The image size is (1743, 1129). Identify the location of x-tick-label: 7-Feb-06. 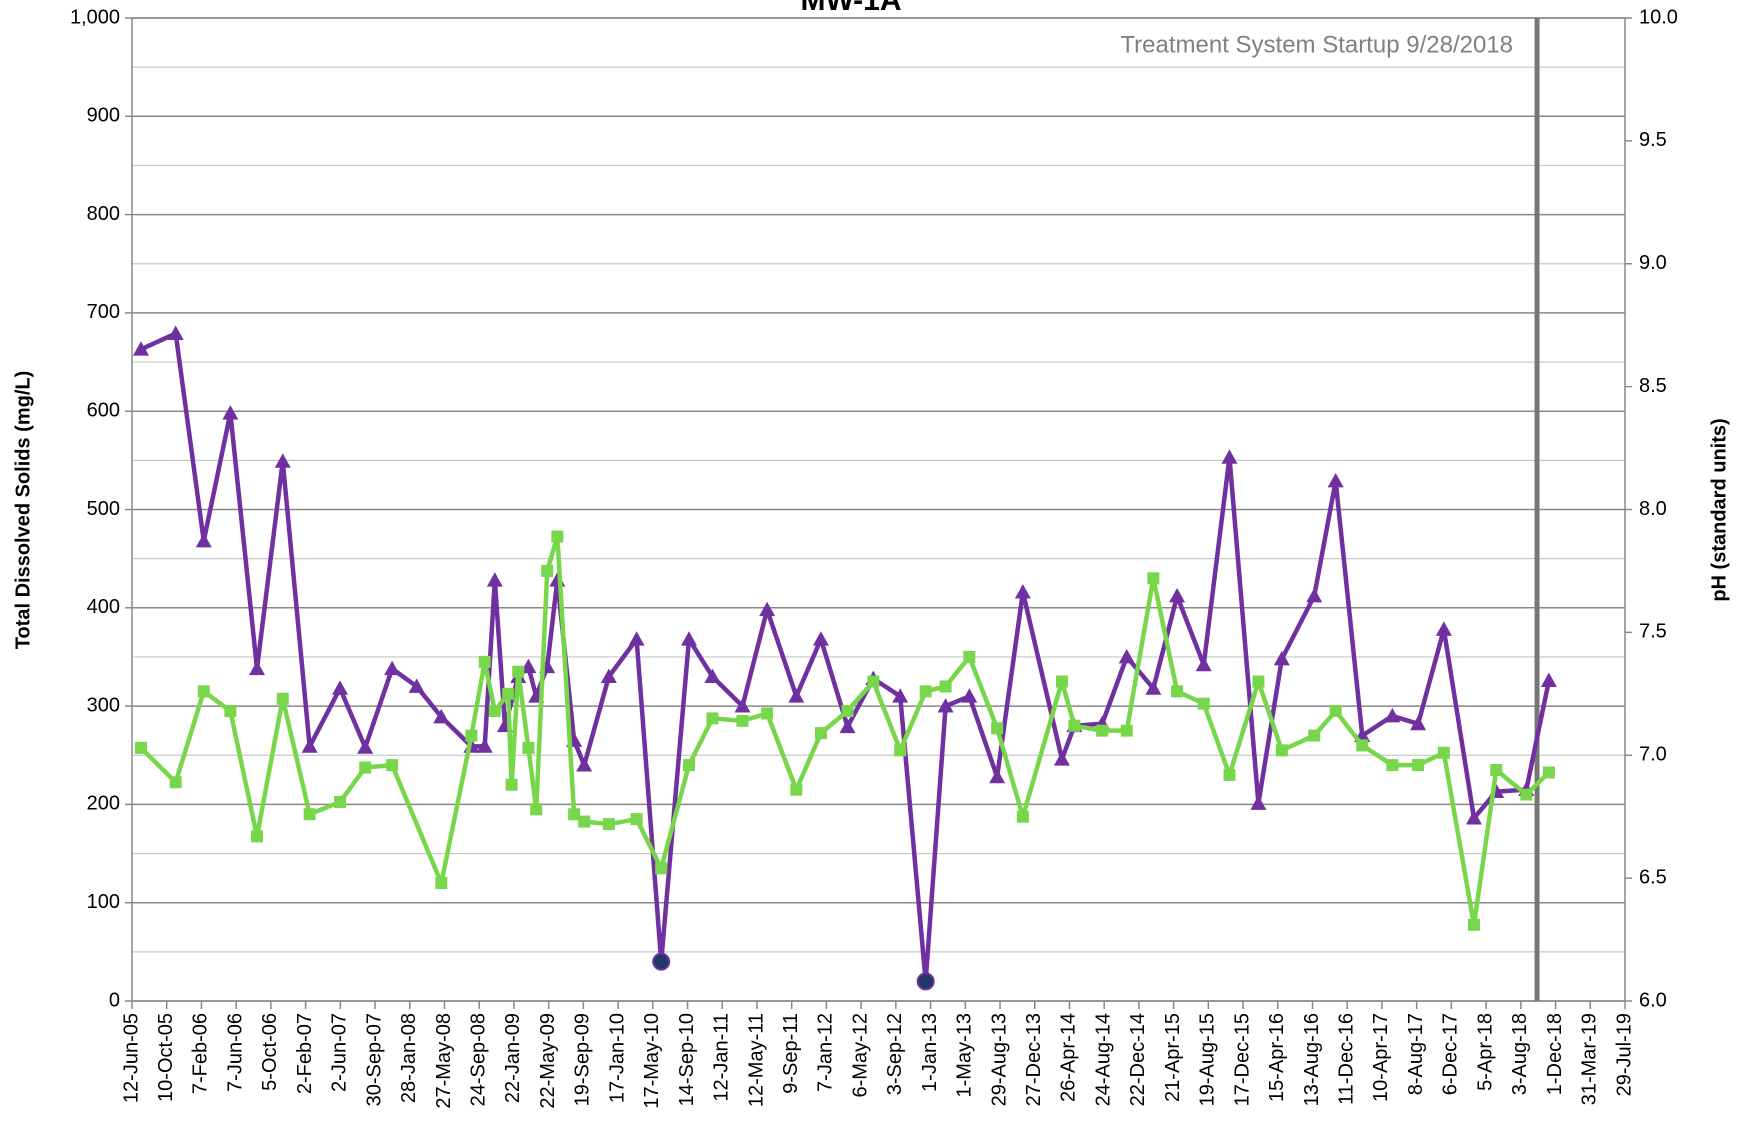
(201, 1053).